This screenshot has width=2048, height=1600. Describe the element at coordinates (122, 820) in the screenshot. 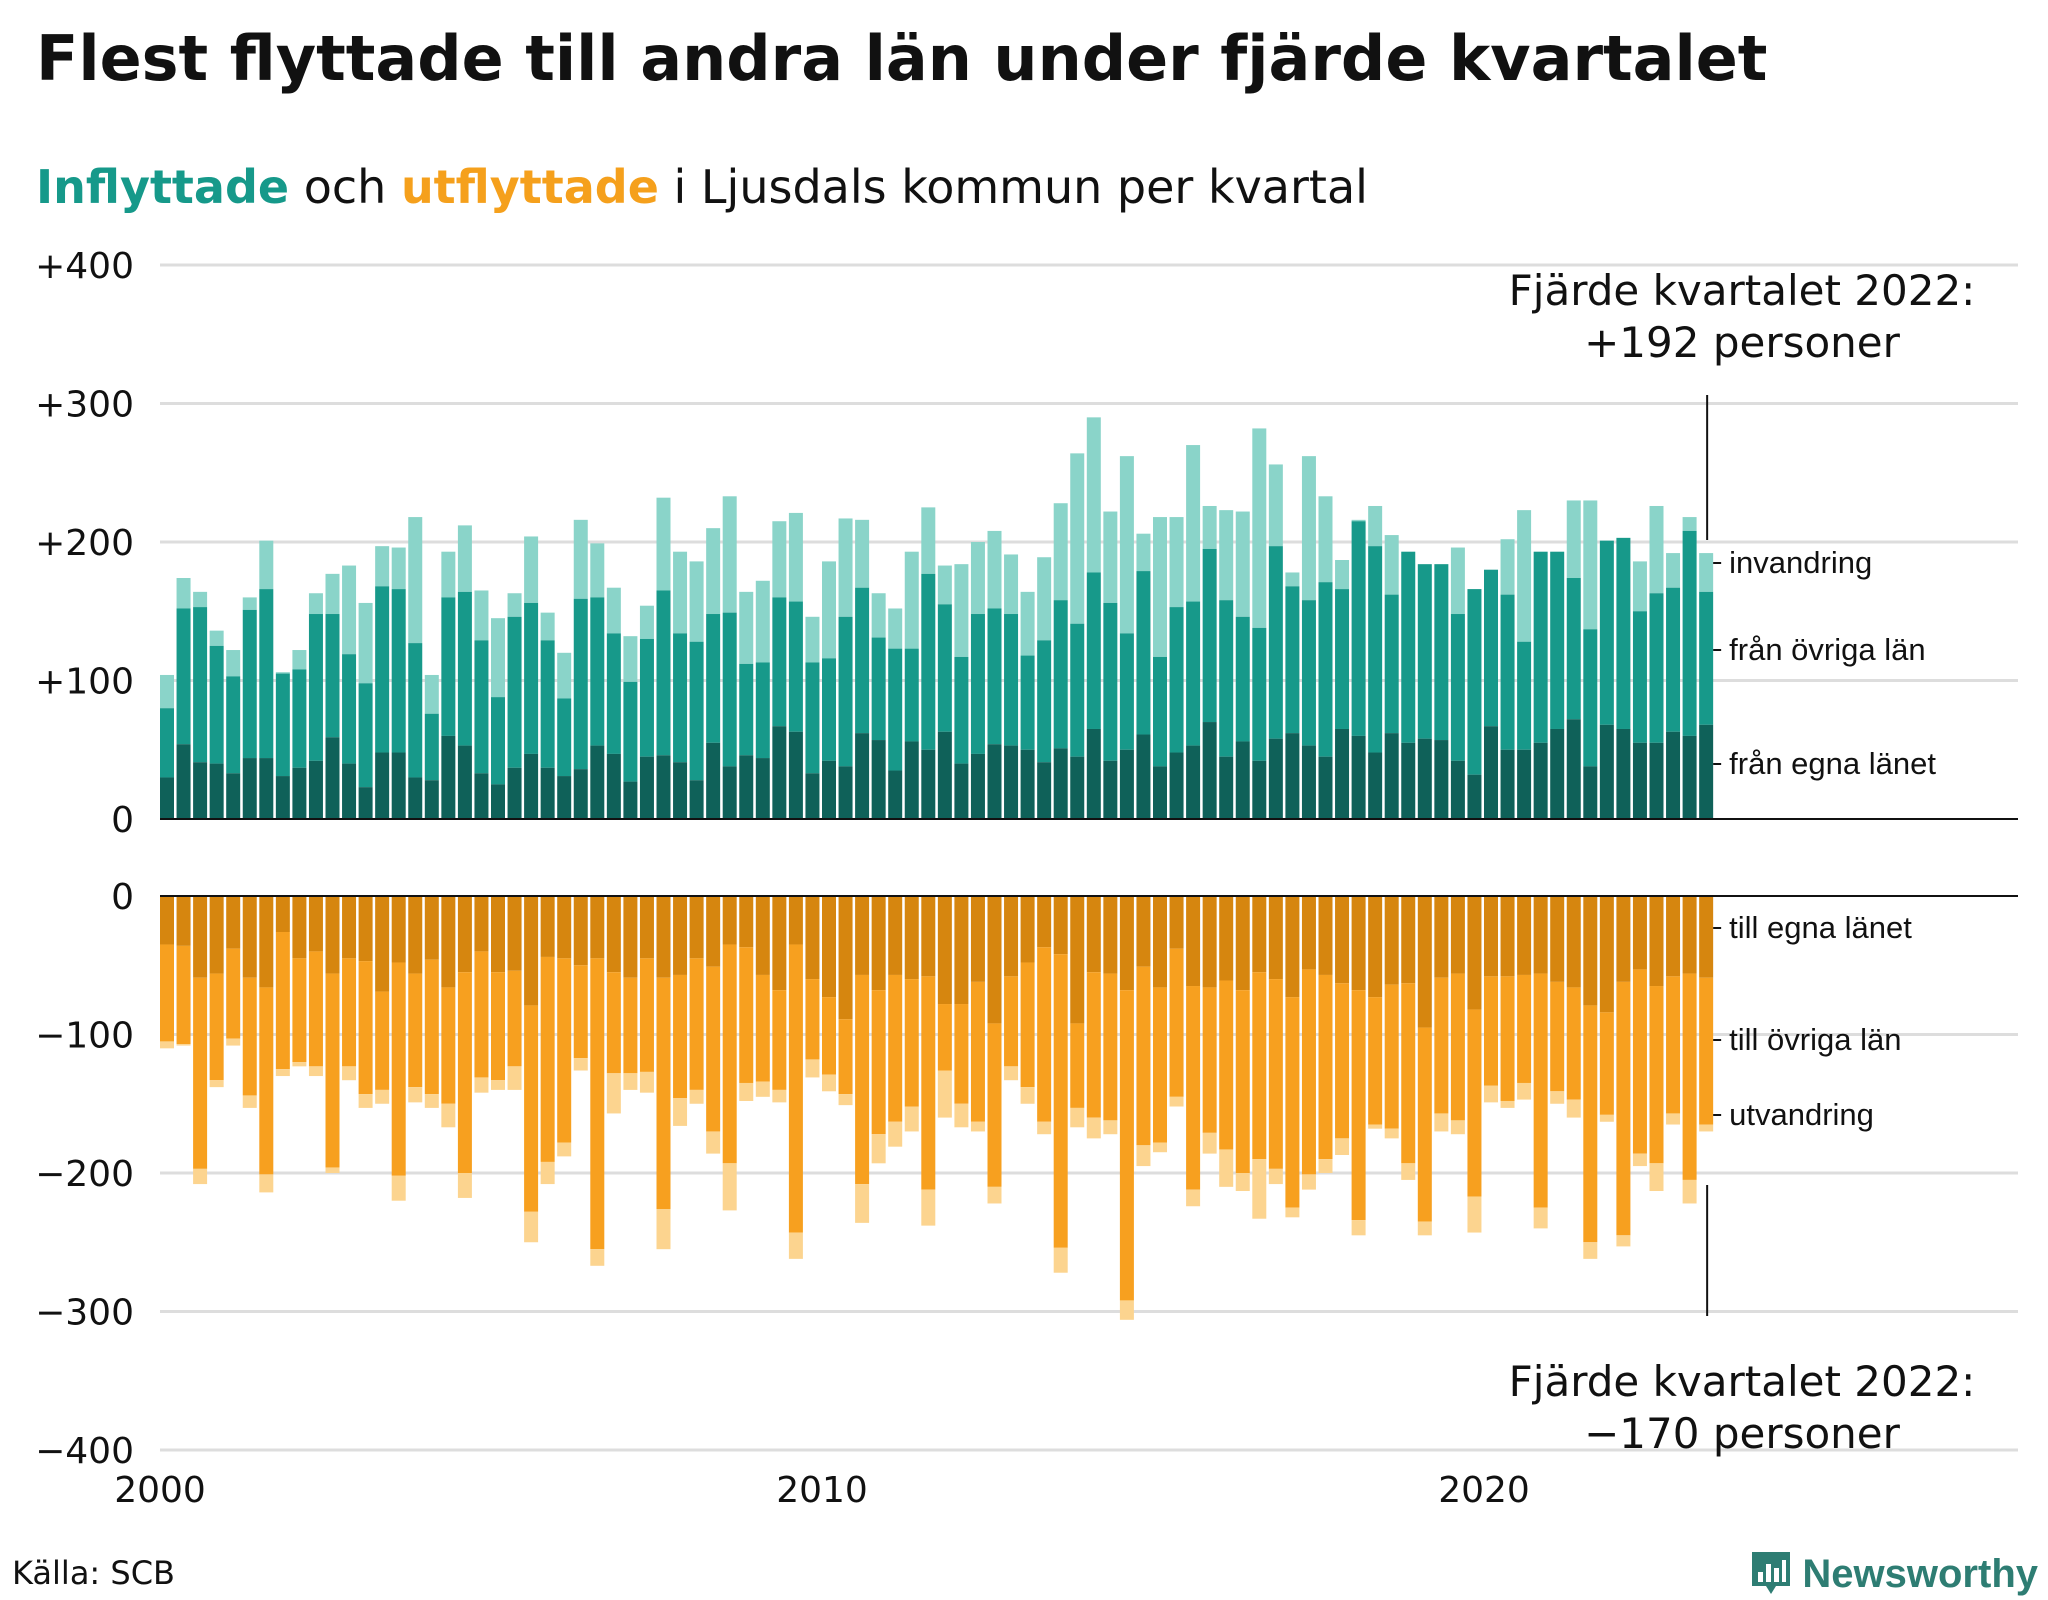

I see `y-tick-label-top: 0` at that location.